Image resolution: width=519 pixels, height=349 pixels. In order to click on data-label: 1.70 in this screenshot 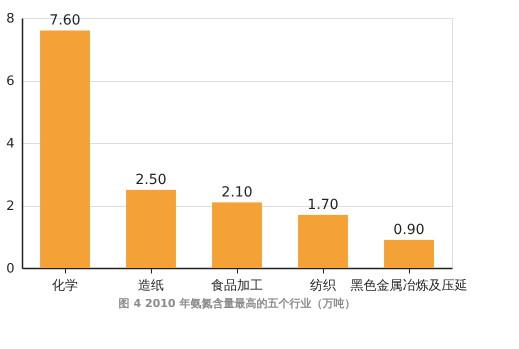, I will do `click(323, 204)`.